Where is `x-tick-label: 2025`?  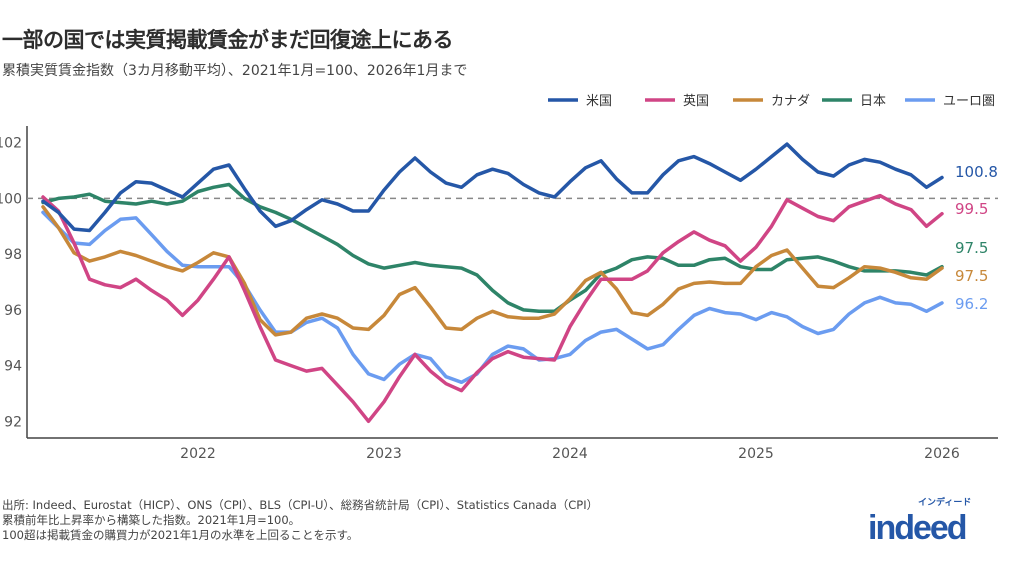 x-tick-label: 2025 is located at coordinates (756, 454).